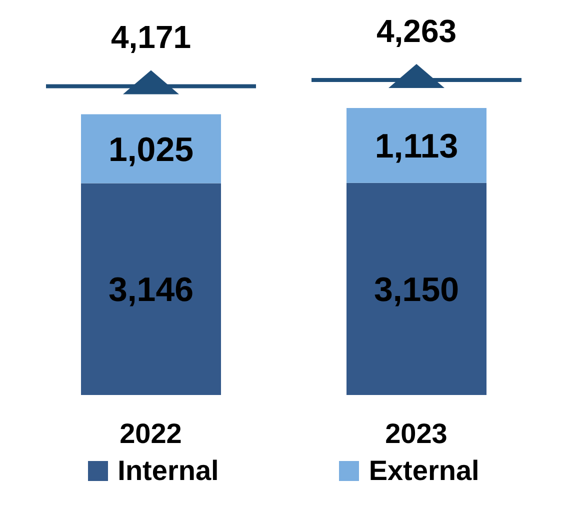 This screenshot has height=505, width=567. Describe the element at coordinates (151, 37) in the screenshot. I see `total-label: 4,171` at that location.